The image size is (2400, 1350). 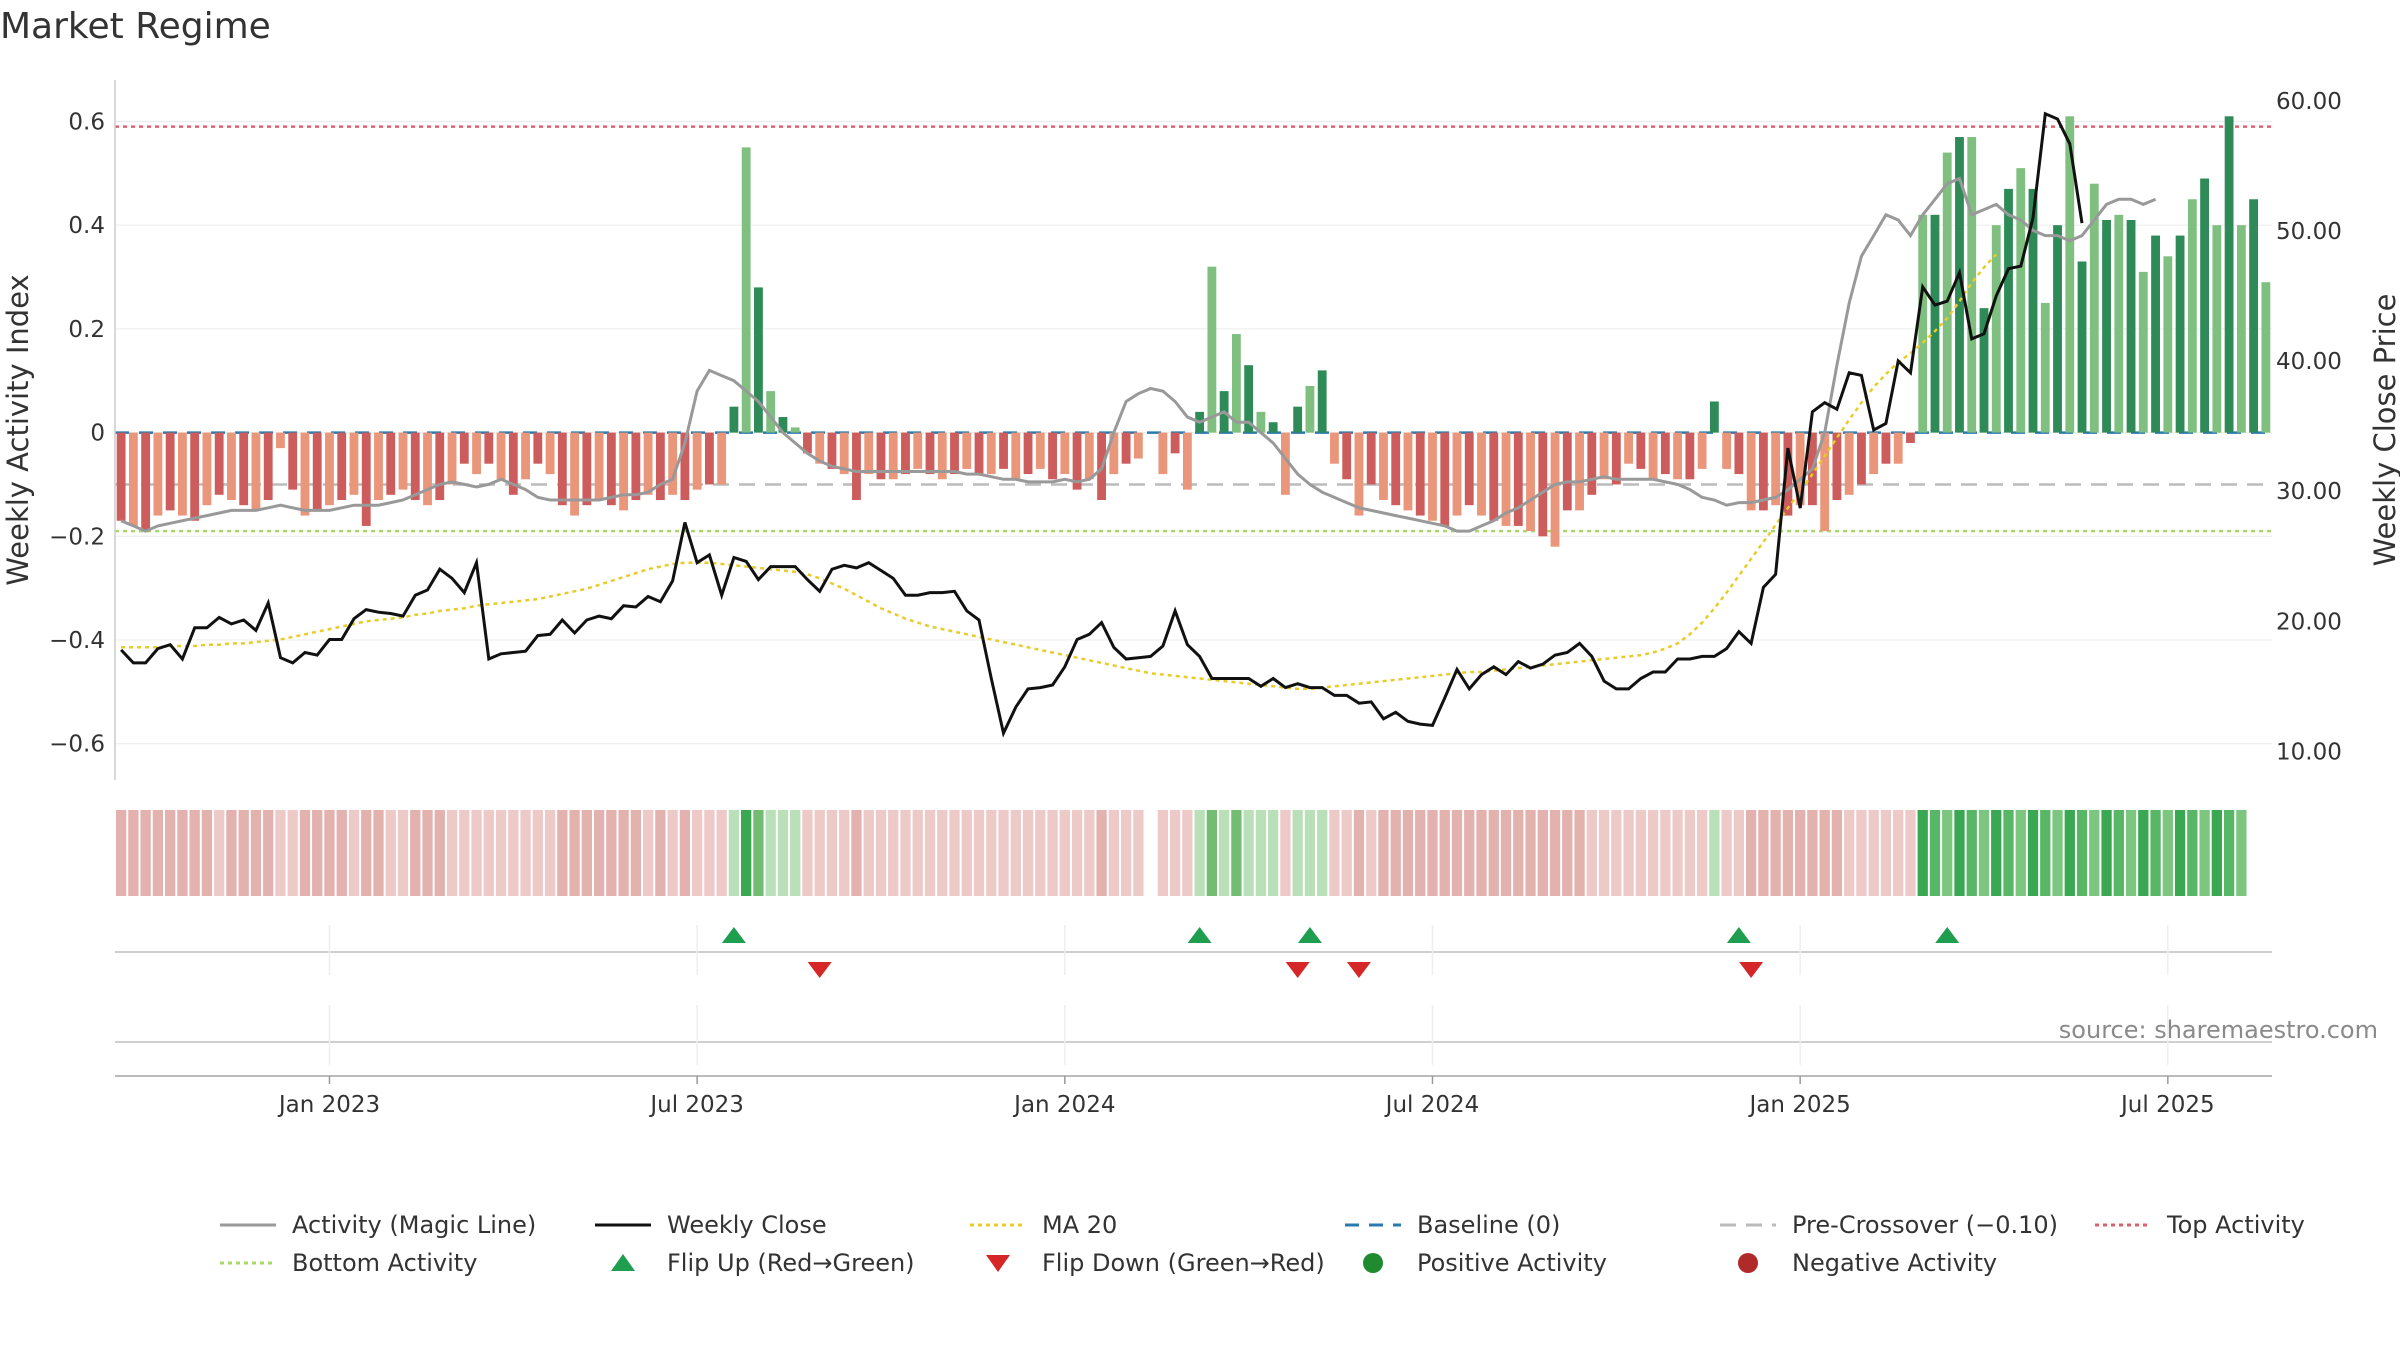 What do you see at coordinates (384, 1263) in the screenshot?
I see `legend-label: Bottom Activity` at bounding box center [384, 1263].